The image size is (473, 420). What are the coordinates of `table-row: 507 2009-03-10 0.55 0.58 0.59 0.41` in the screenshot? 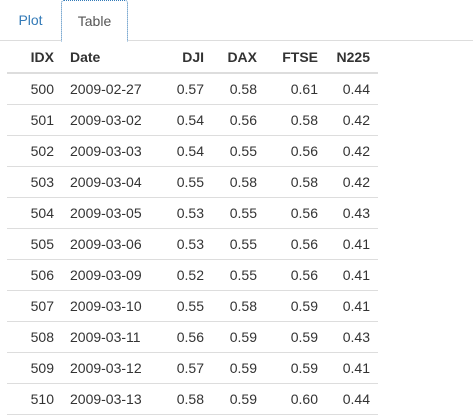 It's located at (192, 306).